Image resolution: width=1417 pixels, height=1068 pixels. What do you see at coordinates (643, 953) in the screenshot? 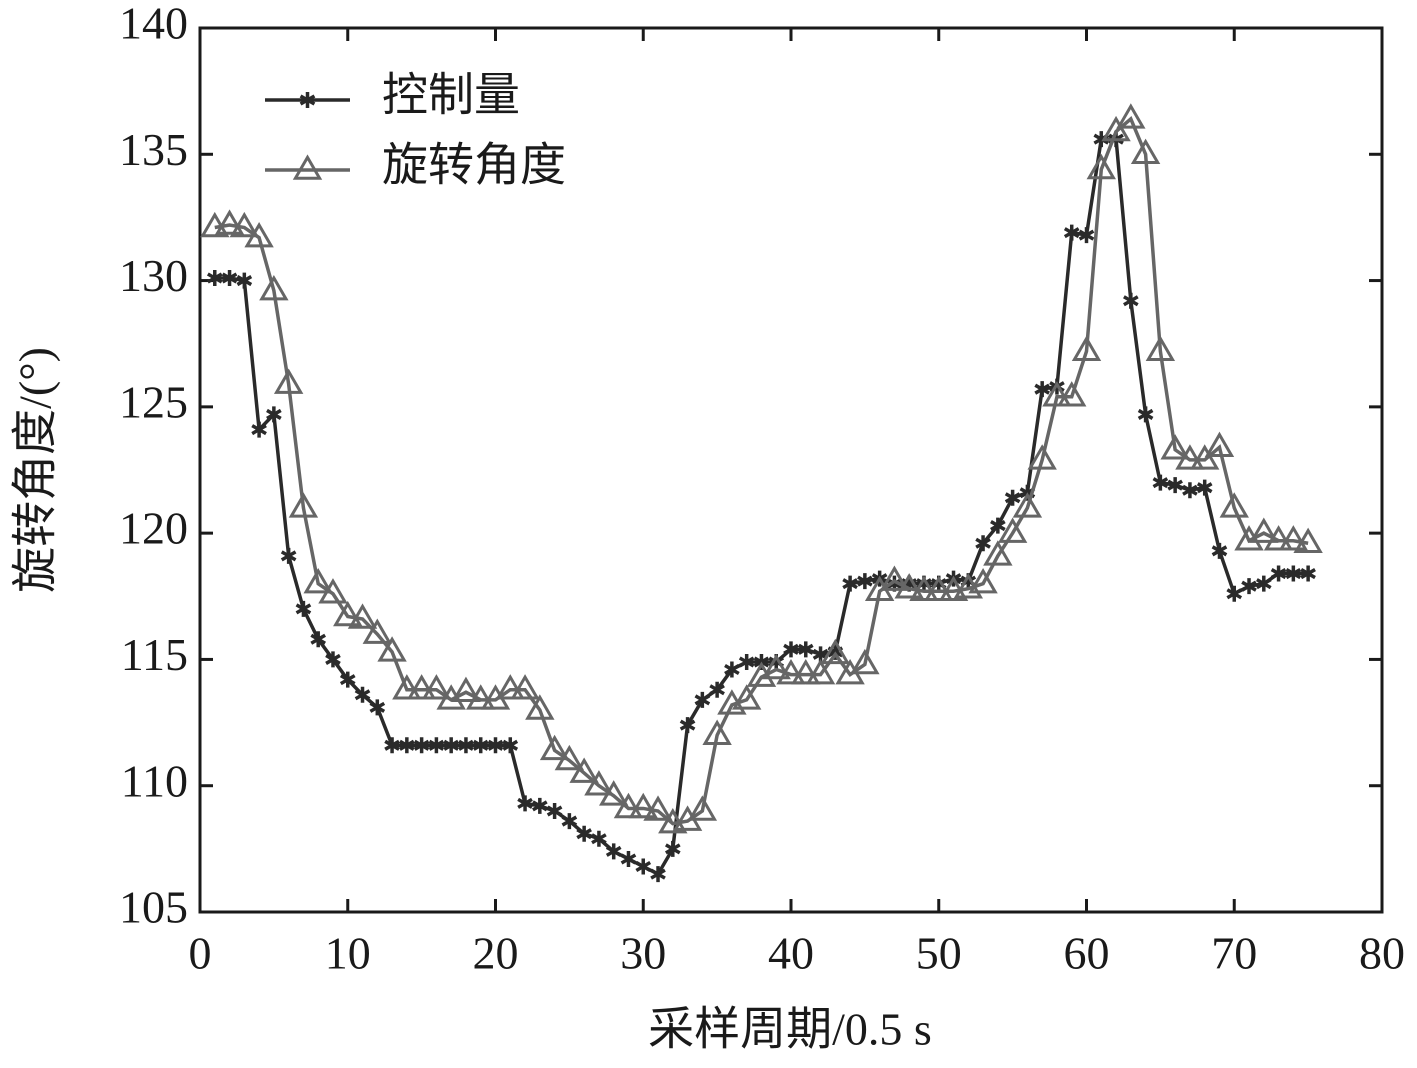
I see `x-tick-label: 30` at bounding box center [643, 953].